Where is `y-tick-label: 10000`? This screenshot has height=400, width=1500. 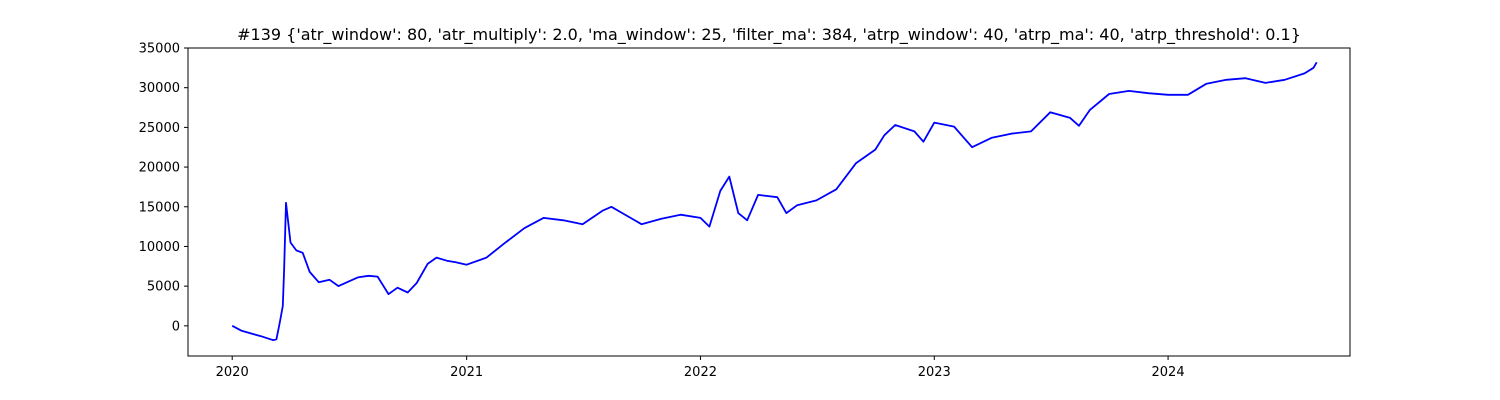
y-tick-label: 10000 is located at coordinates (159, 247).